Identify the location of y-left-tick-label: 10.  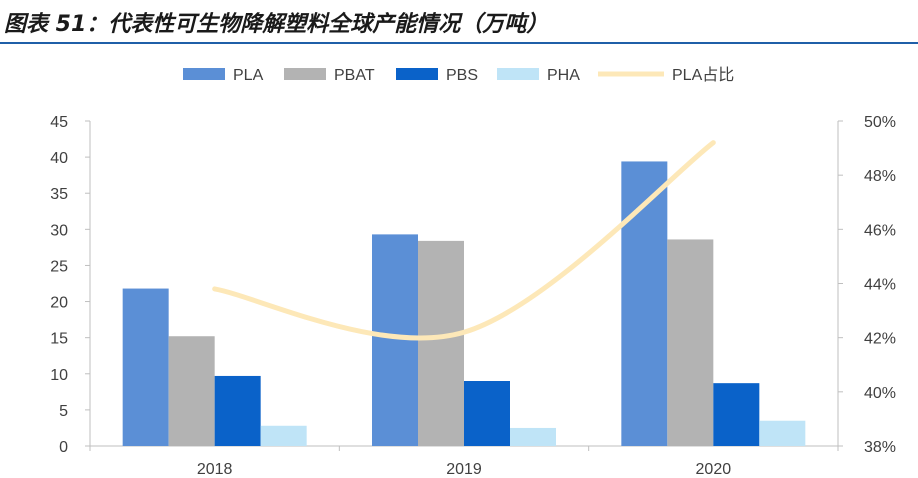
(59, 375).